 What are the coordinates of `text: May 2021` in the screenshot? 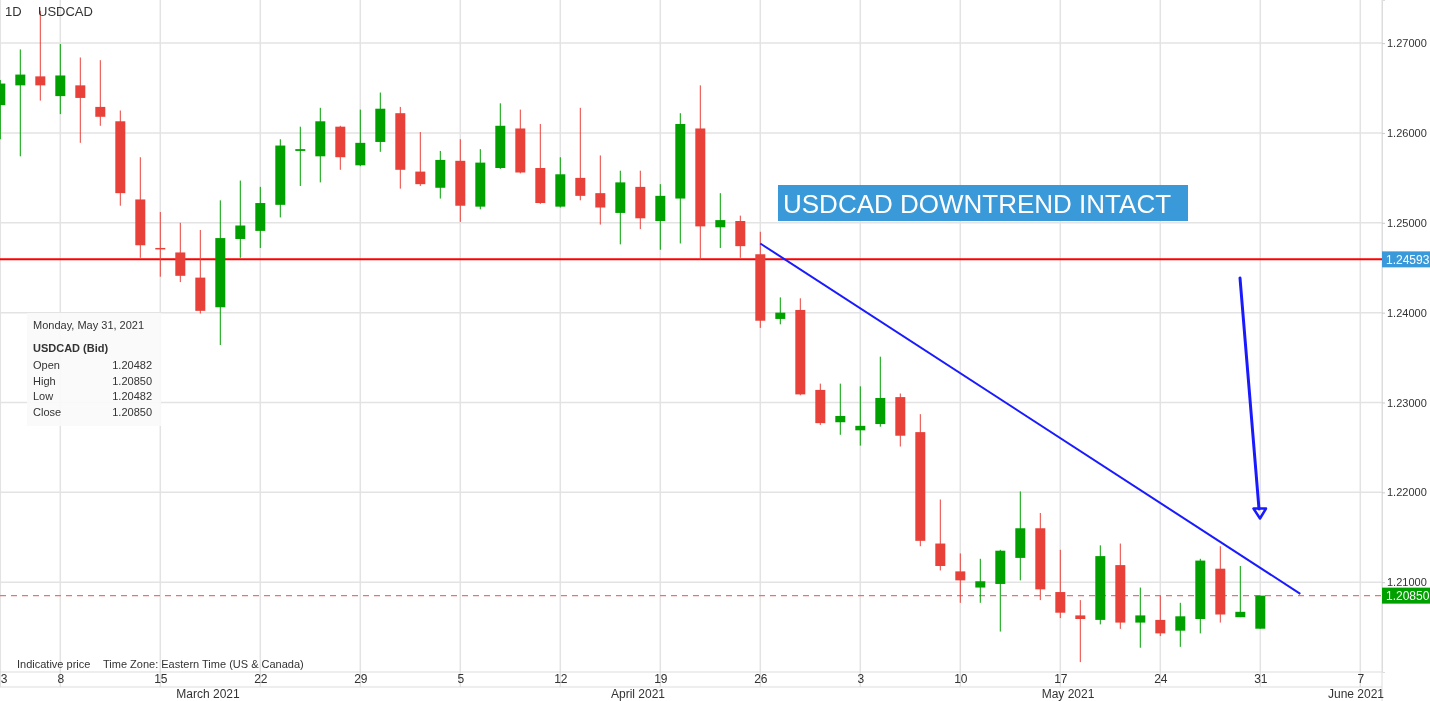 It's located at (1068, 694).